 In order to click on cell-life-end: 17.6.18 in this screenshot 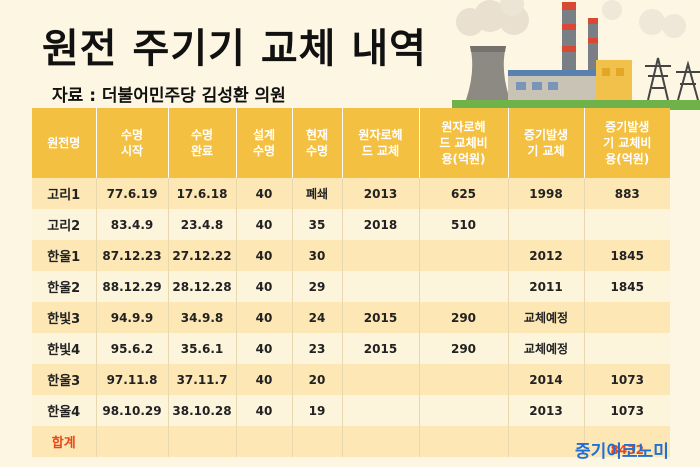, I will do `click(202, 193)`.